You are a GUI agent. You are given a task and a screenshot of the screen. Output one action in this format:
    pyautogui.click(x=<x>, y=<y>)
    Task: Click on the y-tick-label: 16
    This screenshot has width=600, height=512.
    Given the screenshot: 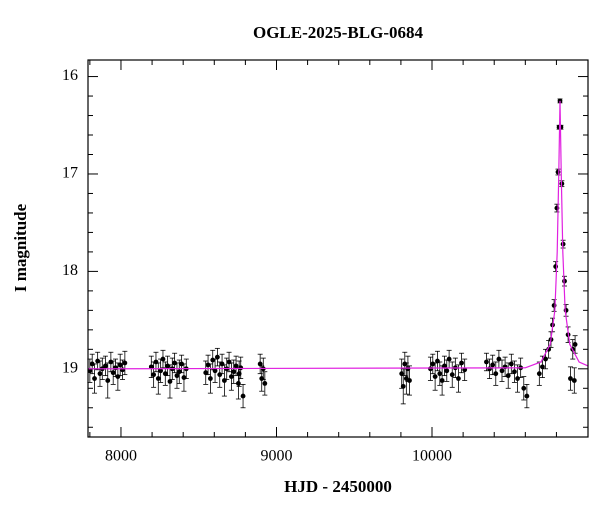 What is the action you would take?
    pyautogui.click(x=70, y=75)
    